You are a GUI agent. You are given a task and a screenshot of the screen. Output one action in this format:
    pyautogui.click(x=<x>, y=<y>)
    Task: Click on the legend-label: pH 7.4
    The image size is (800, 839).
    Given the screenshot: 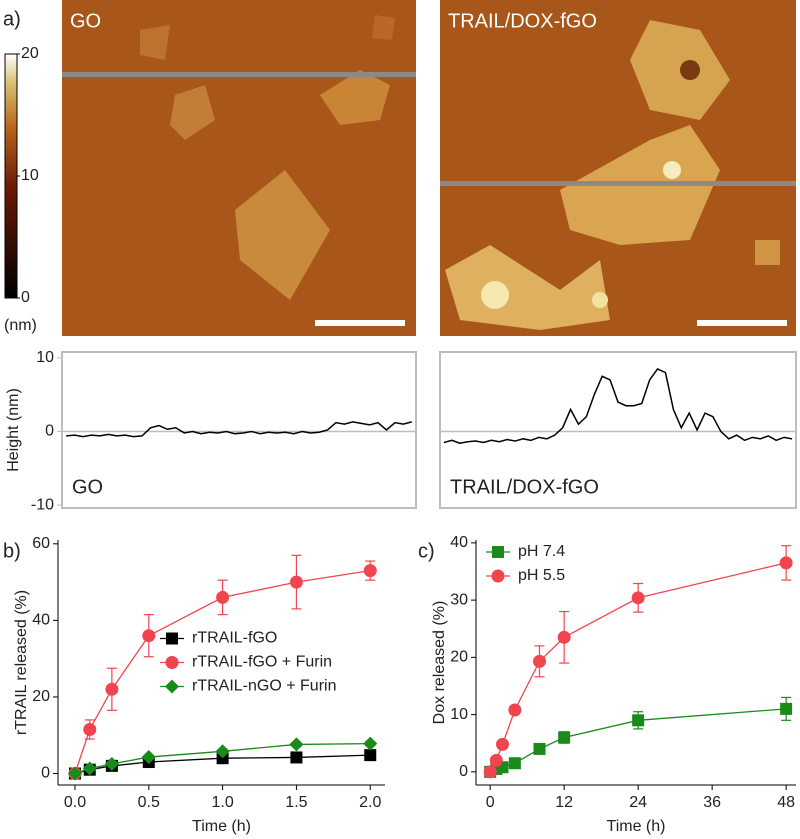 What is the action you would take?
    pyautogui.click(x=541, y=551)
    